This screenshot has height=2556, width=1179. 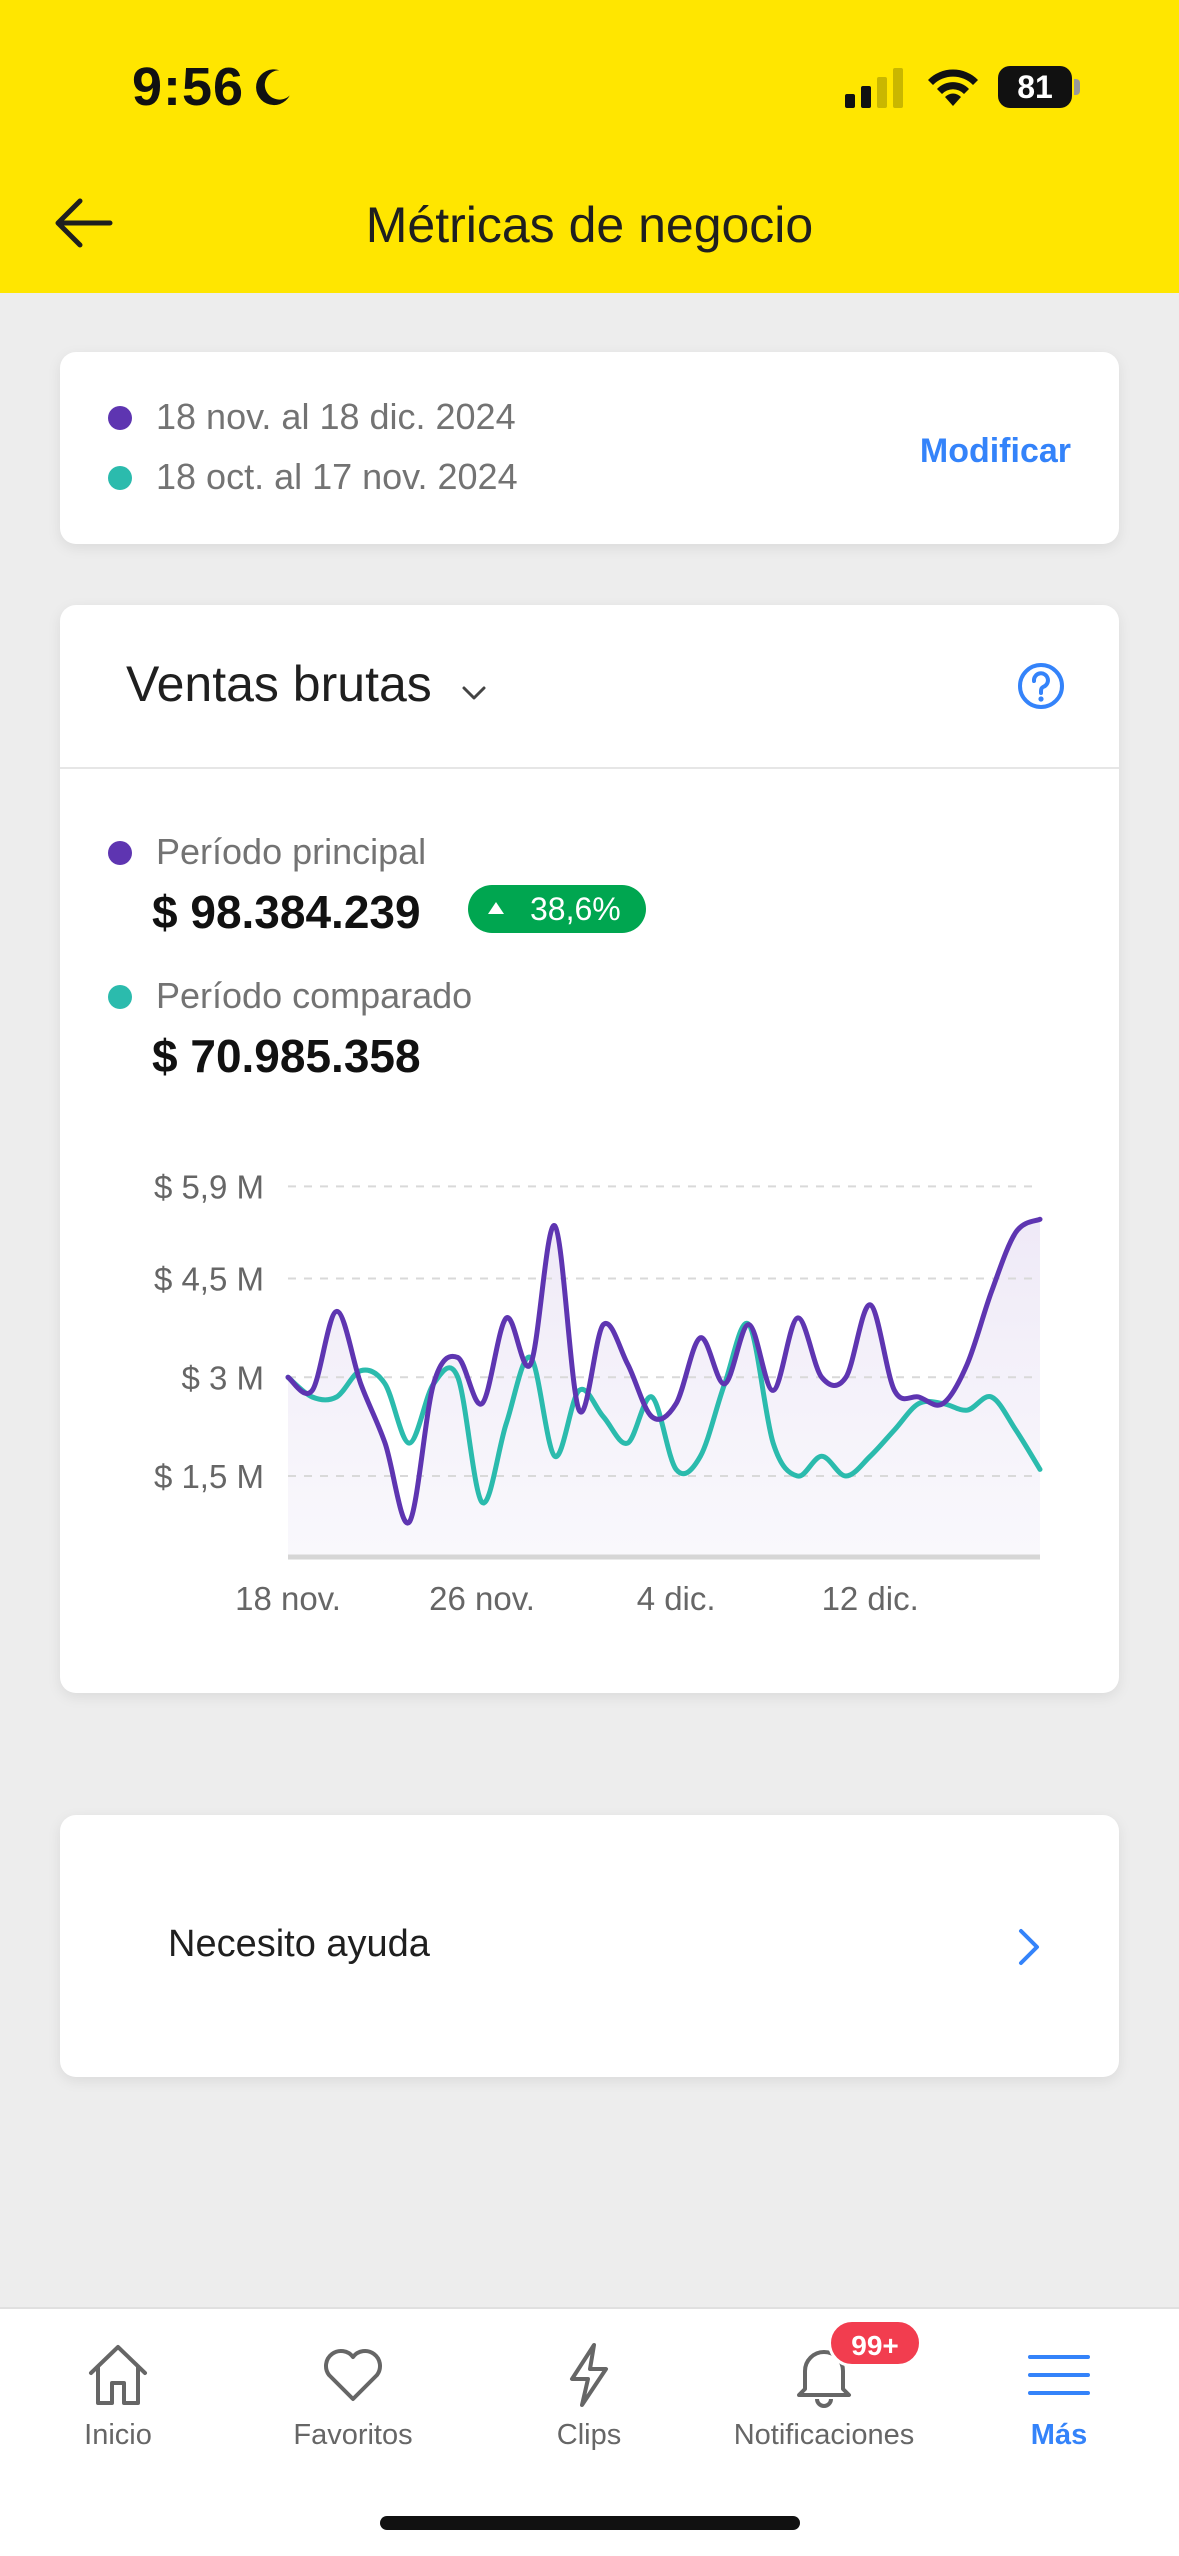 I want to click on main-period-amount: $ 98.384.239, so click(x=286, y=912).